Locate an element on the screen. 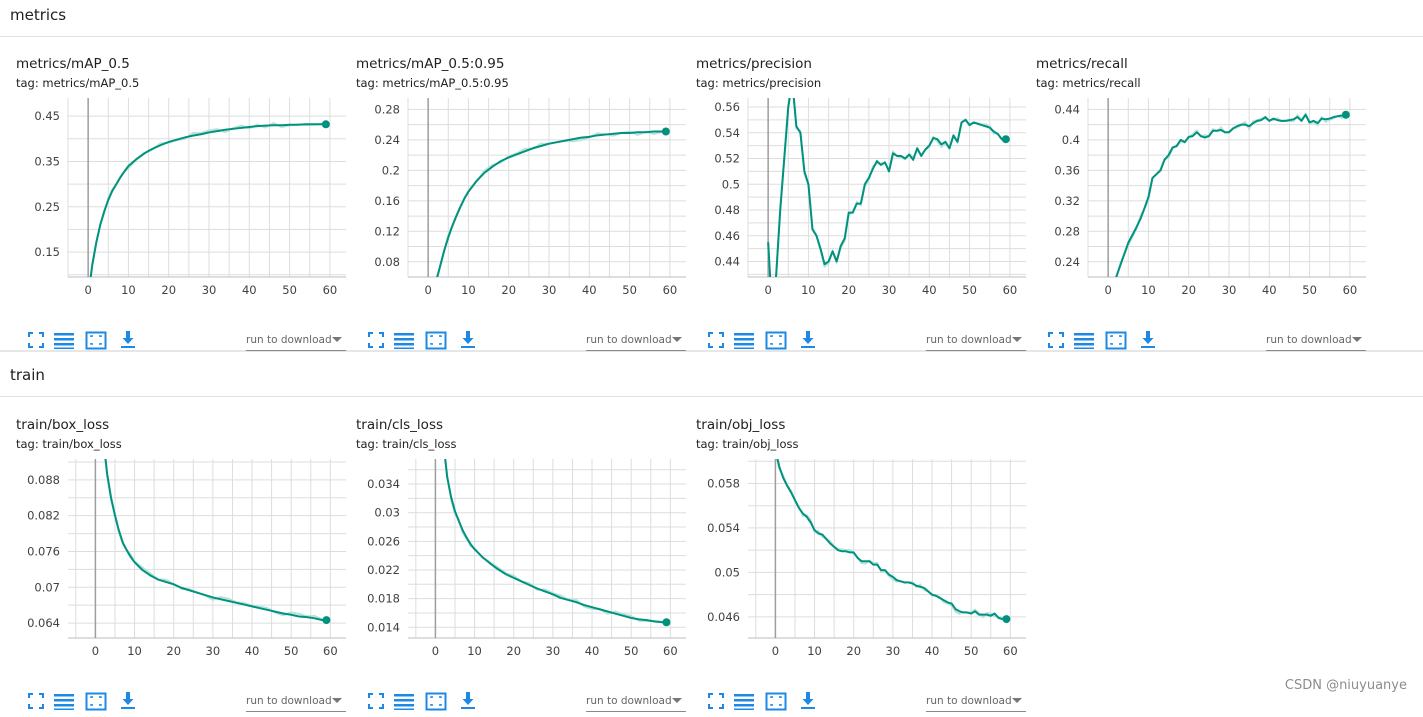  chart-plot: 0.15 0.25 0.35 0.45 0 10 20 30 40 50 60 is located at coordinates (173, 195).